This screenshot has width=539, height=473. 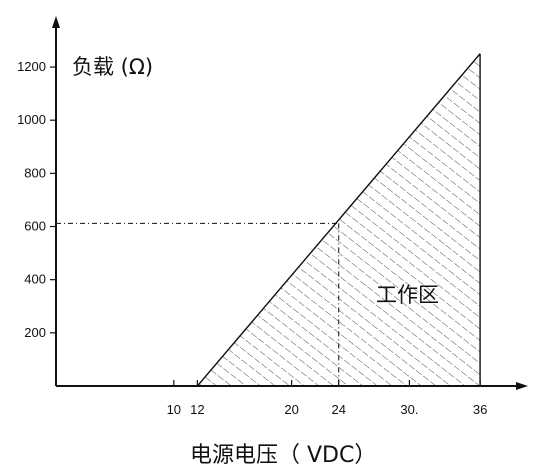 I want to click on y-tick-label-600: 600, so click(x=35, y=226).